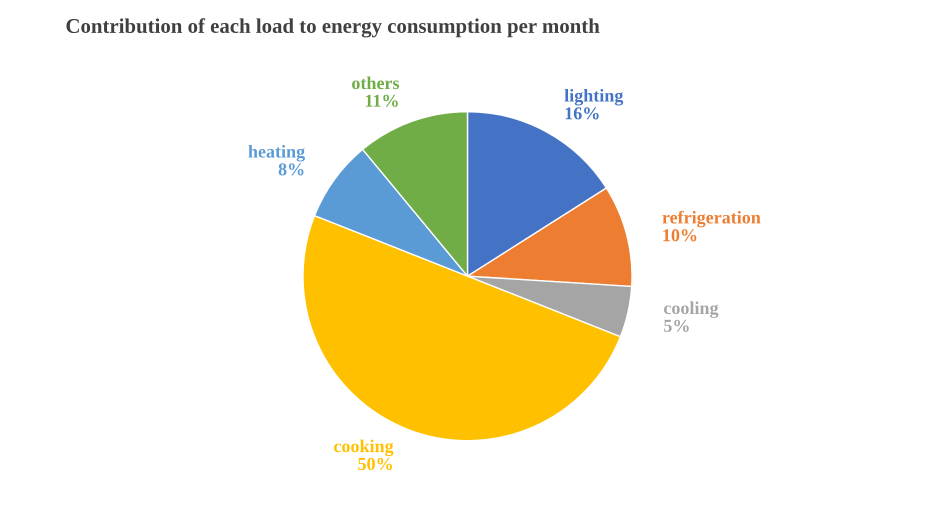 Image resolution: width=935 pixels, height=519 pixels. I want to click on data-label: 16%, so click(582, 113).